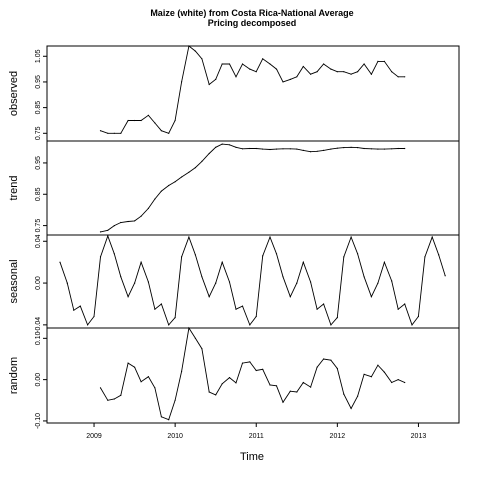 Image resolution: width=480 pixels, height=480 pixels. What do you see at coordinates (94, 436) in the screenshot?
I see `x-tick-label: 2009` at bounding box center [94, 436].